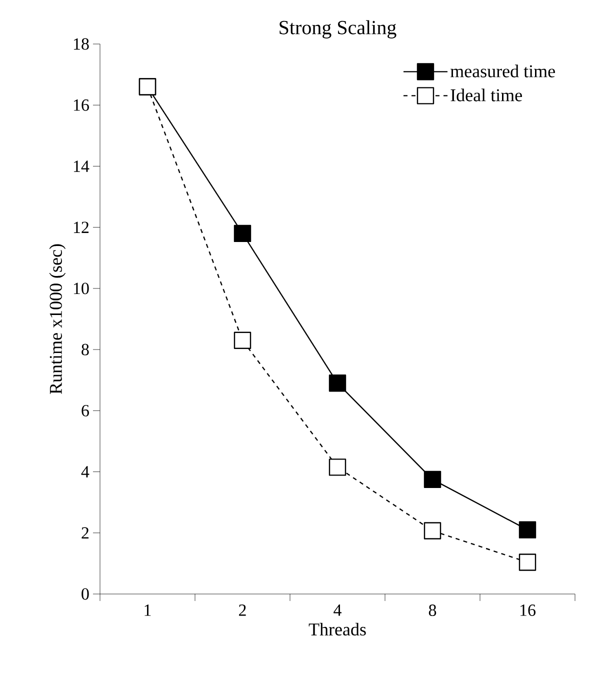 The width and height of the screenshot is (589, 676). I want to click on x-tick-label: 2, so click(242, 610).